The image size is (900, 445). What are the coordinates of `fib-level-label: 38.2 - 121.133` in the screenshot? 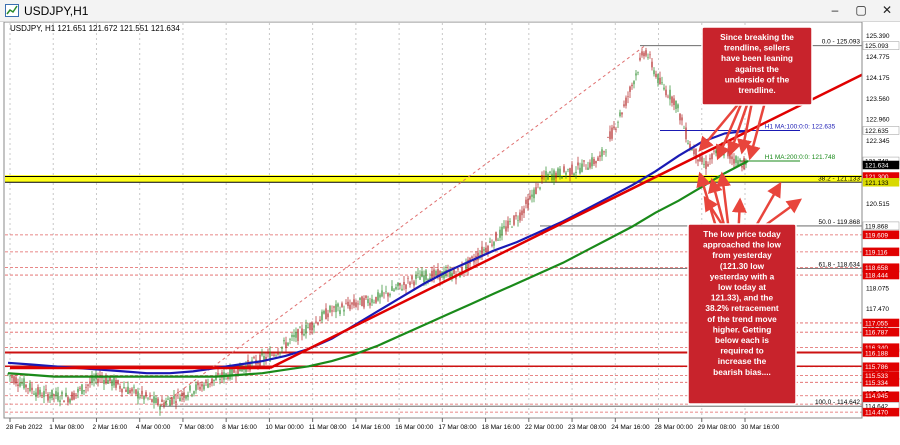 It's located at (839, 178).